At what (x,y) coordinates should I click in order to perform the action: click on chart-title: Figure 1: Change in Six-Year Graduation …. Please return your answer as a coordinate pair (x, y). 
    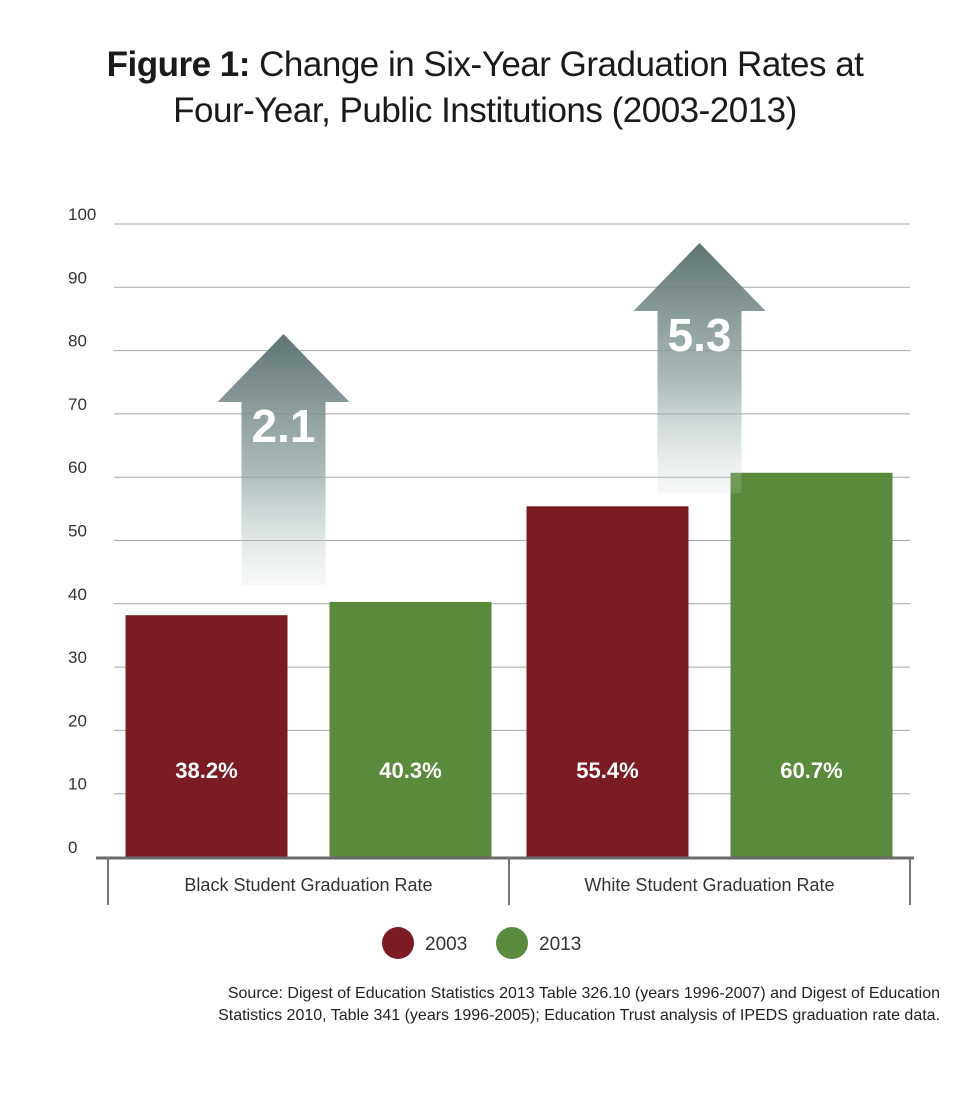
    Looking at the image, I should click on (485, 88).